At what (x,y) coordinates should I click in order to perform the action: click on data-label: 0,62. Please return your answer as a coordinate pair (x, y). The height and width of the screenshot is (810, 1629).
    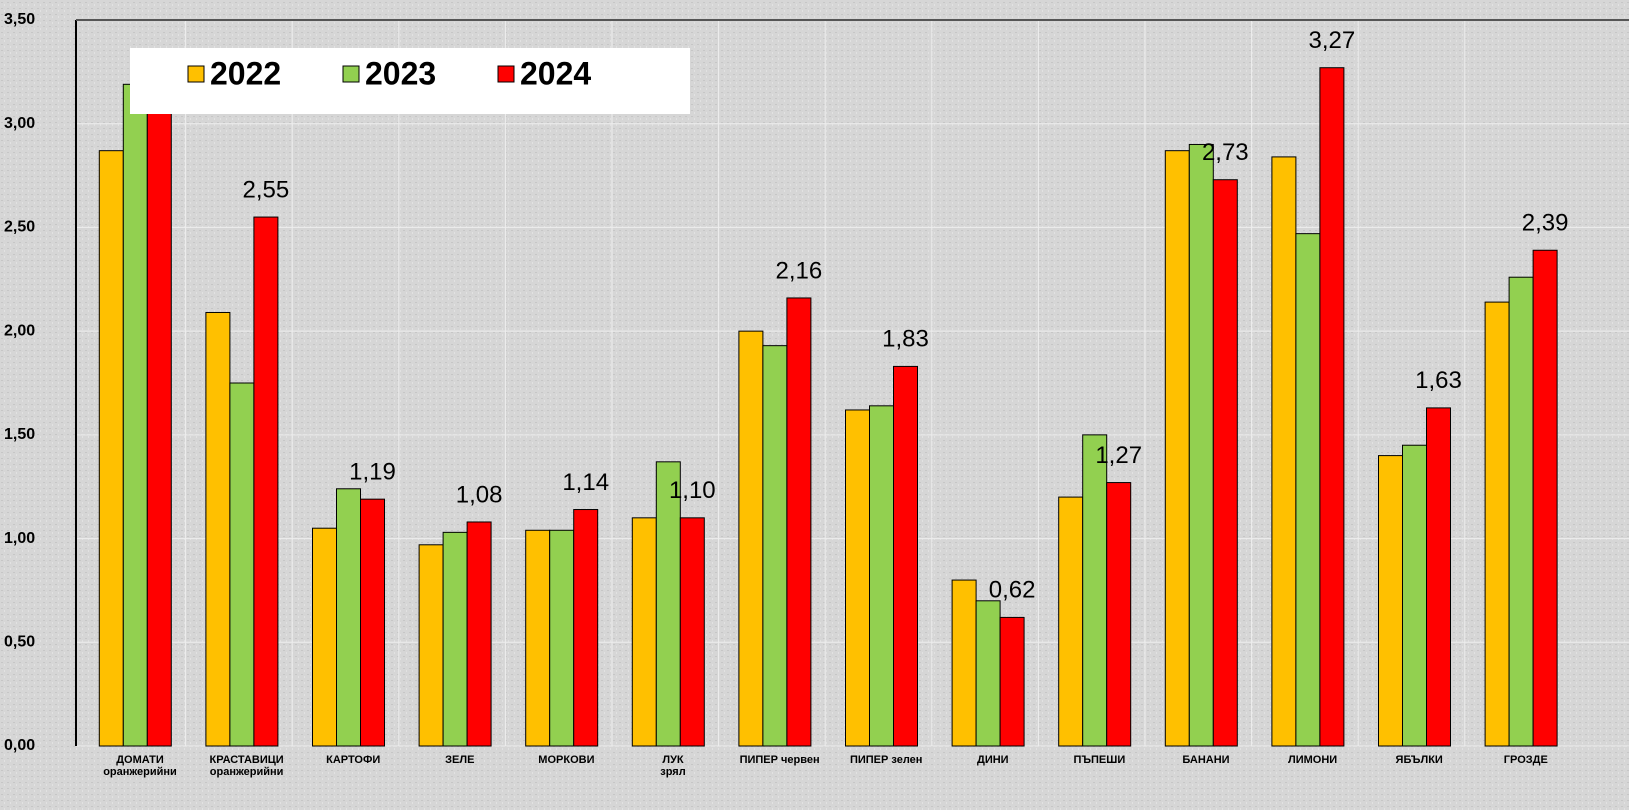
    Looking at the image, I should click on (1012, 590).